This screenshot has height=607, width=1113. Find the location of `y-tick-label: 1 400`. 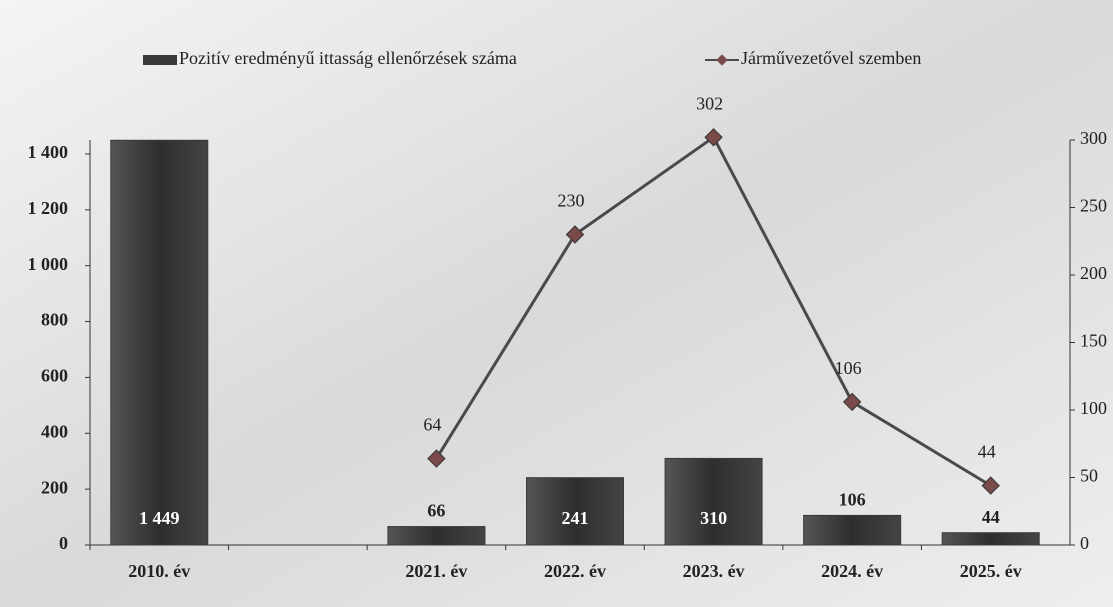

y-tick-label: 1 400 is located at coordinates (48, 152).